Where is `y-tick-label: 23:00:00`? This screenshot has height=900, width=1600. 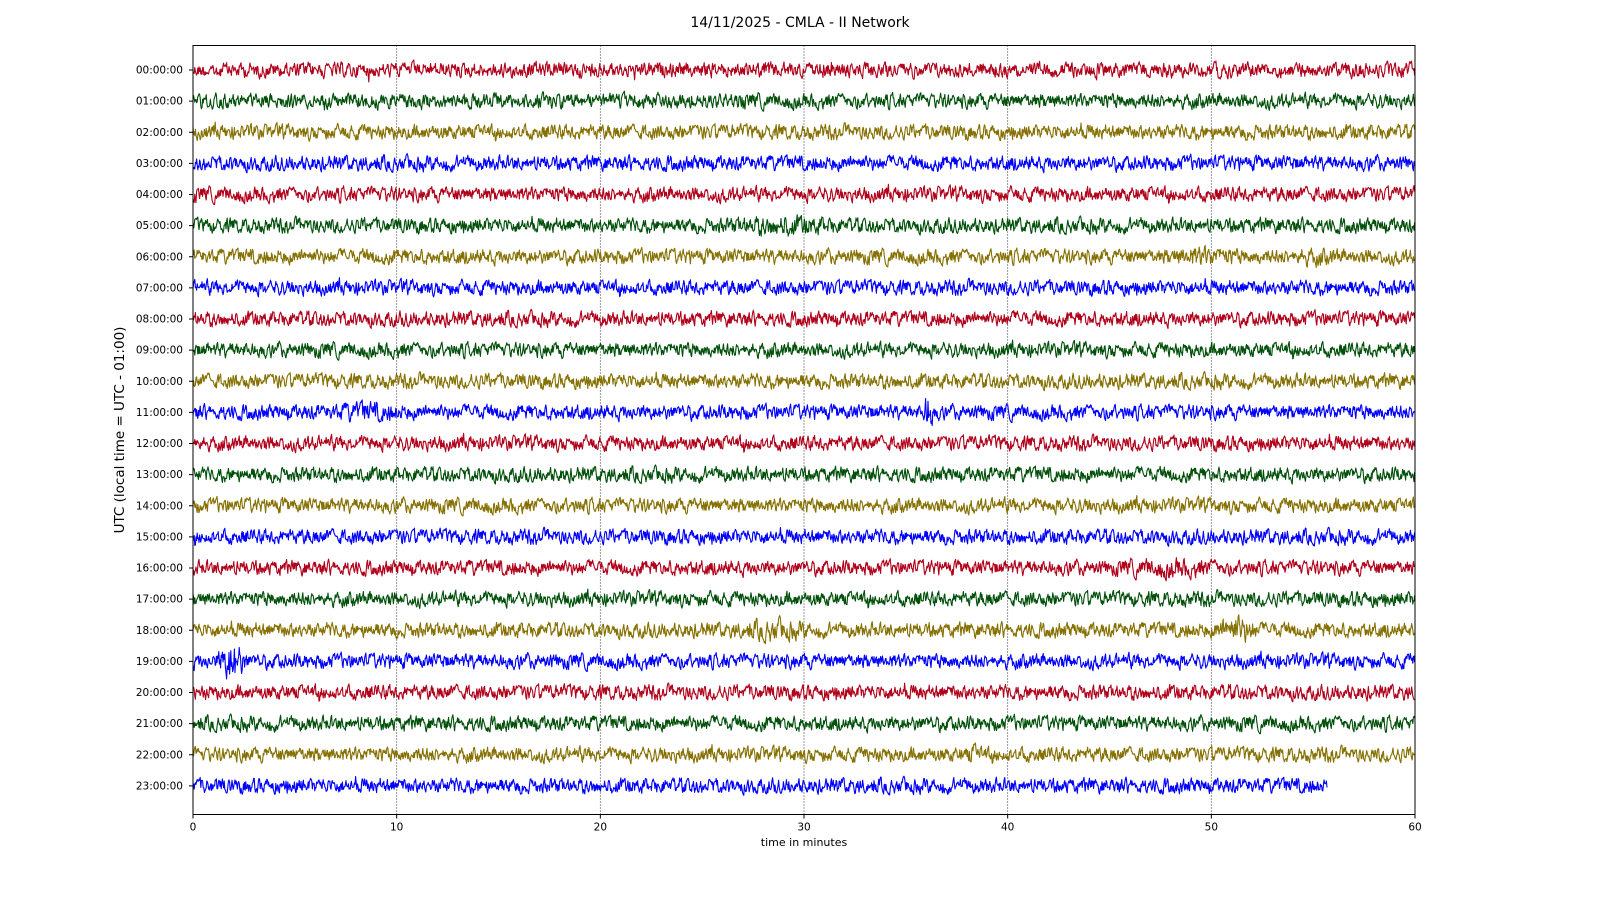
y-tick-label: 23:00:00 is located at coordinates (159, 786).